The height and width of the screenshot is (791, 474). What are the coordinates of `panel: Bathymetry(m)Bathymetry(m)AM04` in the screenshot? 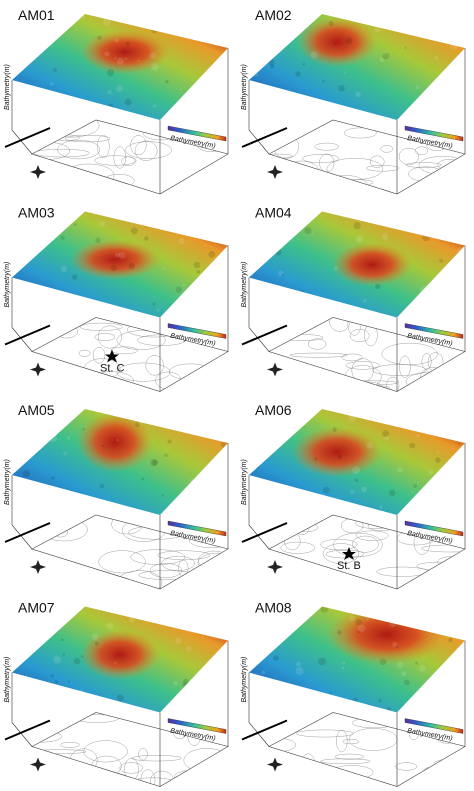 It's located at (353, 298).